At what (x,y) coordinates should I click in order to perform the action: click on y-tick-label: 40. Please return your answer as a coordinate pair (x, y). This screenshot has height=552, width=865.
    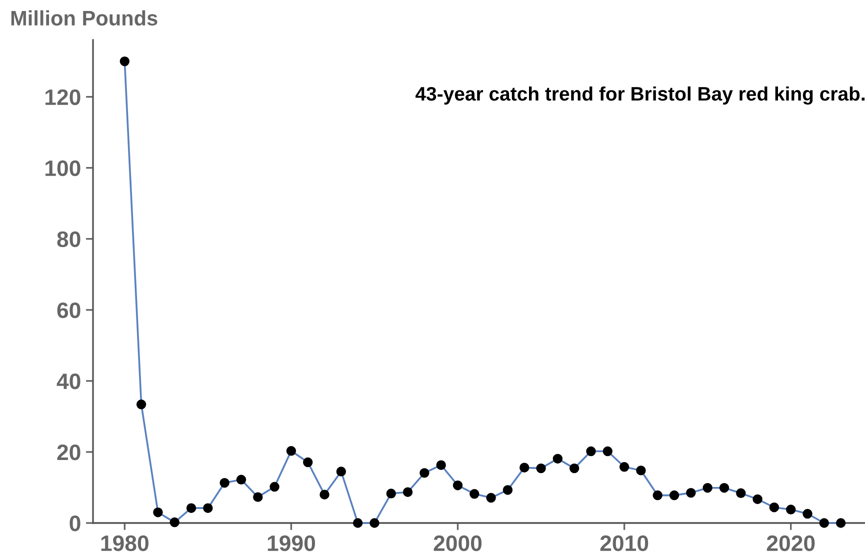
    Looking at the image, I should click on (68, 381).